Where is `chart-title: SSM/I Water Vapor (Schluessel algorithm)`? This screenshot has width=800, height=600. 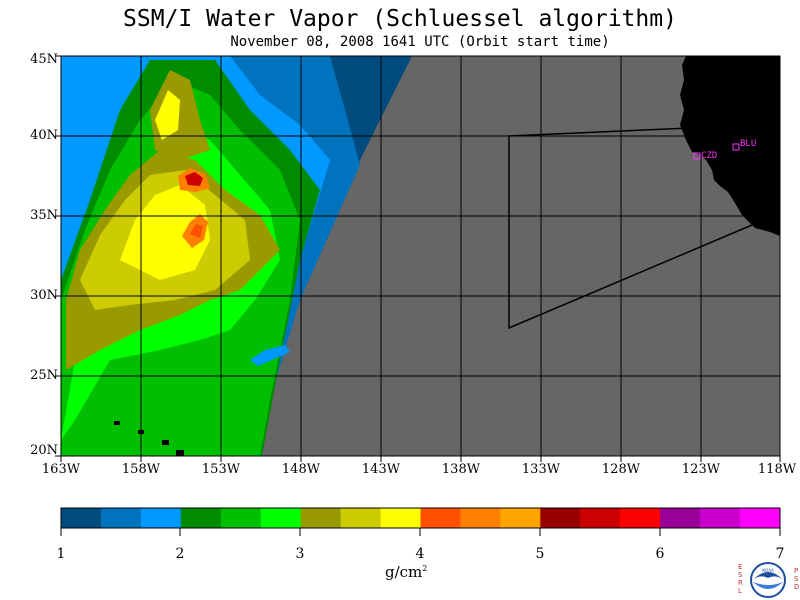
chart-title: SSM/I Water Vapor (Schluessel algorithm) is located at coordinates (400, 19).